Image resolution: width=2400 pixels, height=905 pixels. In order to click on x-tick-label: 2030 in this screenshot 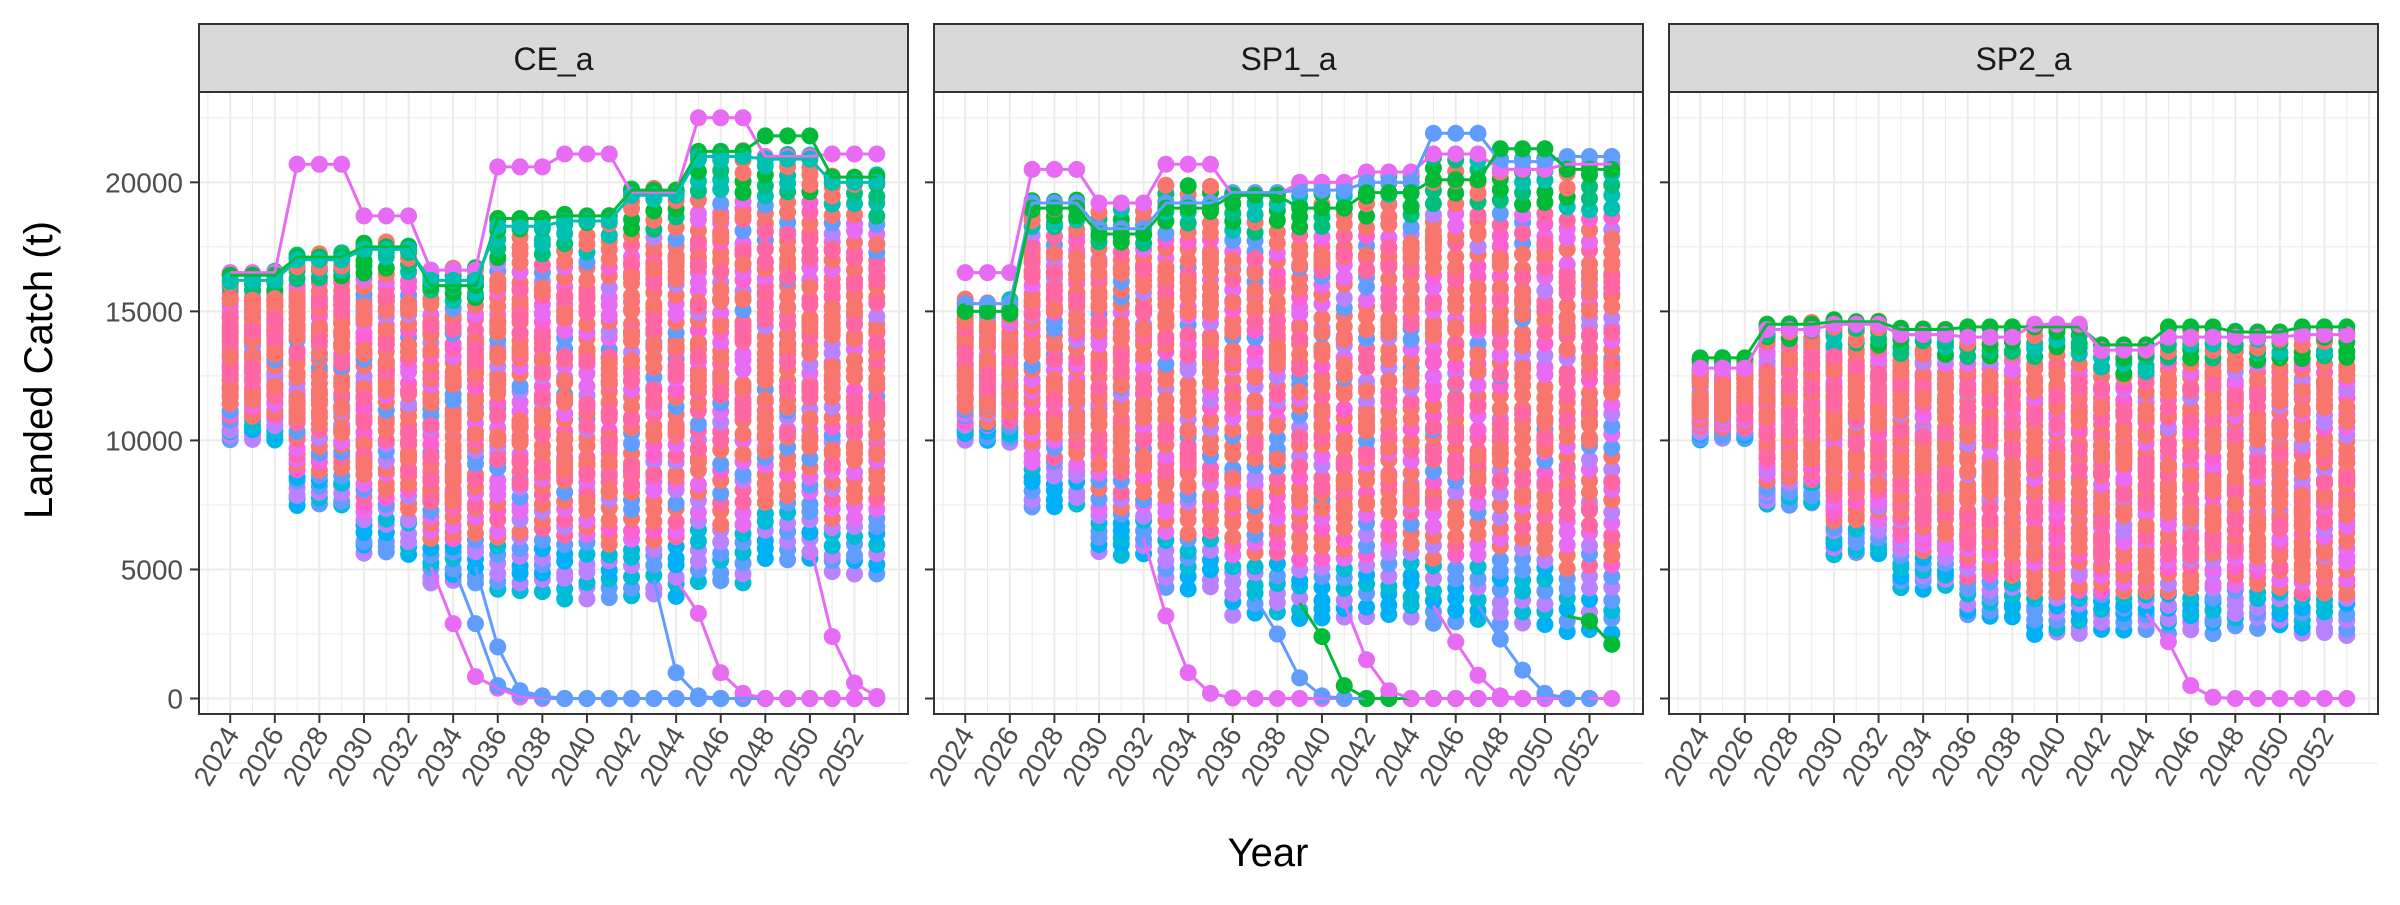, I will do `click(1085, 756)`.